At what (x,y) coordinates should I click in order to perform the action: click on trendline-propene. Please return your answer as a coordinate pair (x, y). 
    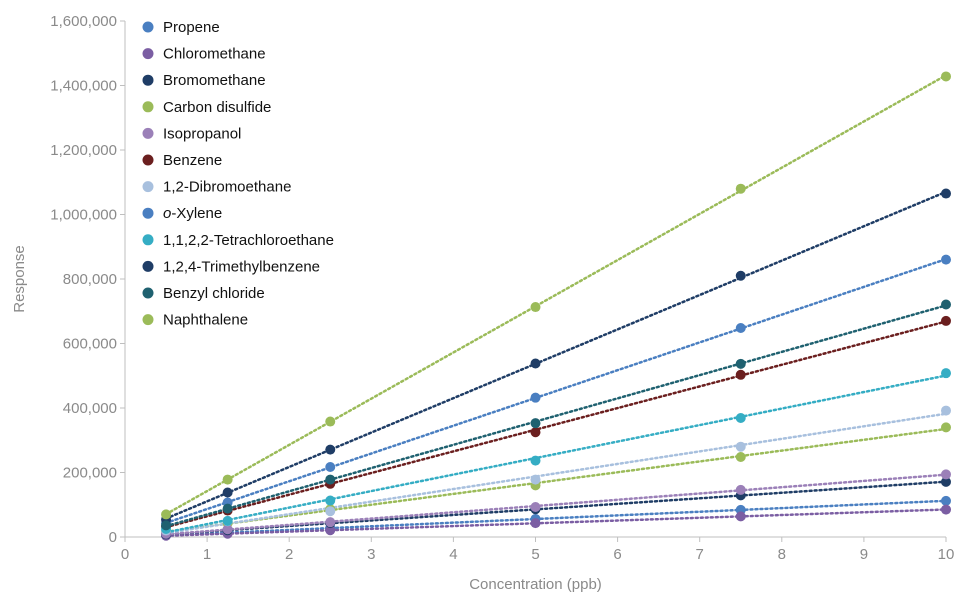
    Looking at the image, I should click on (556, 518).